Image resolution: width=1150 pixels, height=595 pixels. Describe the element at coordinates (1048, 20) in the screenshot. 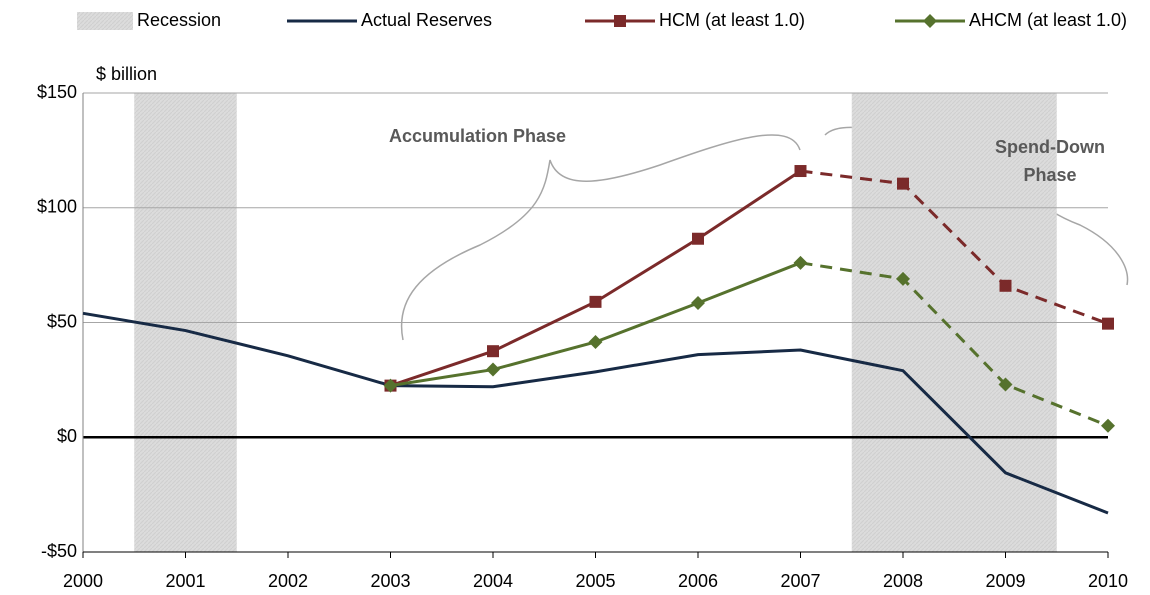

I see `legend-label: AHCM (at least 1.0)` at that location.